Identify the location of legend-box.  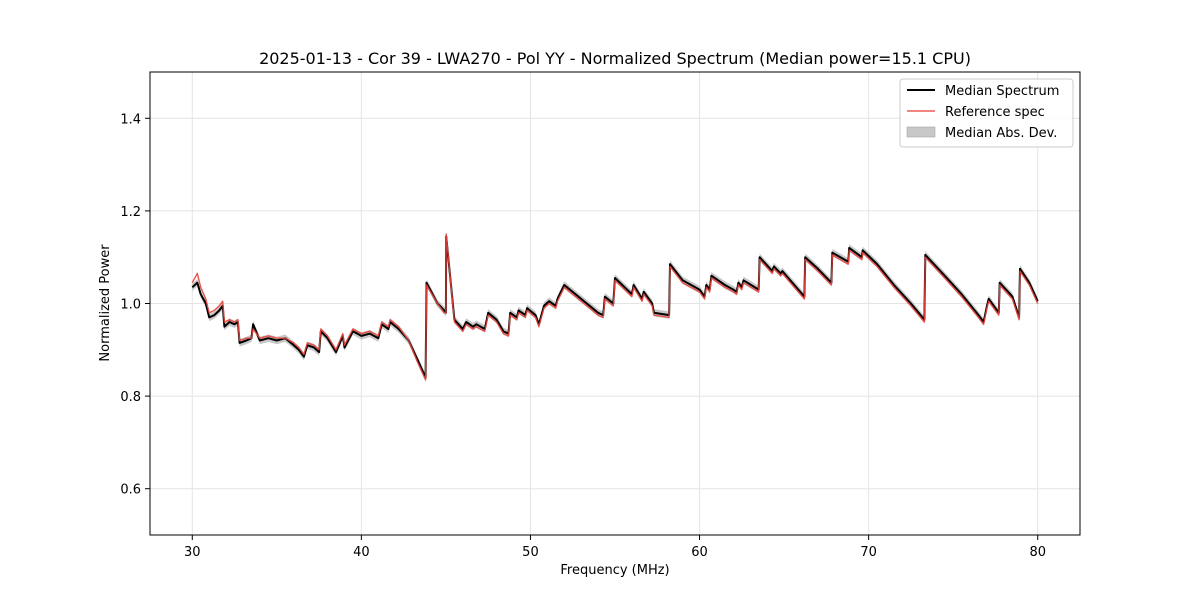
(986, 113).